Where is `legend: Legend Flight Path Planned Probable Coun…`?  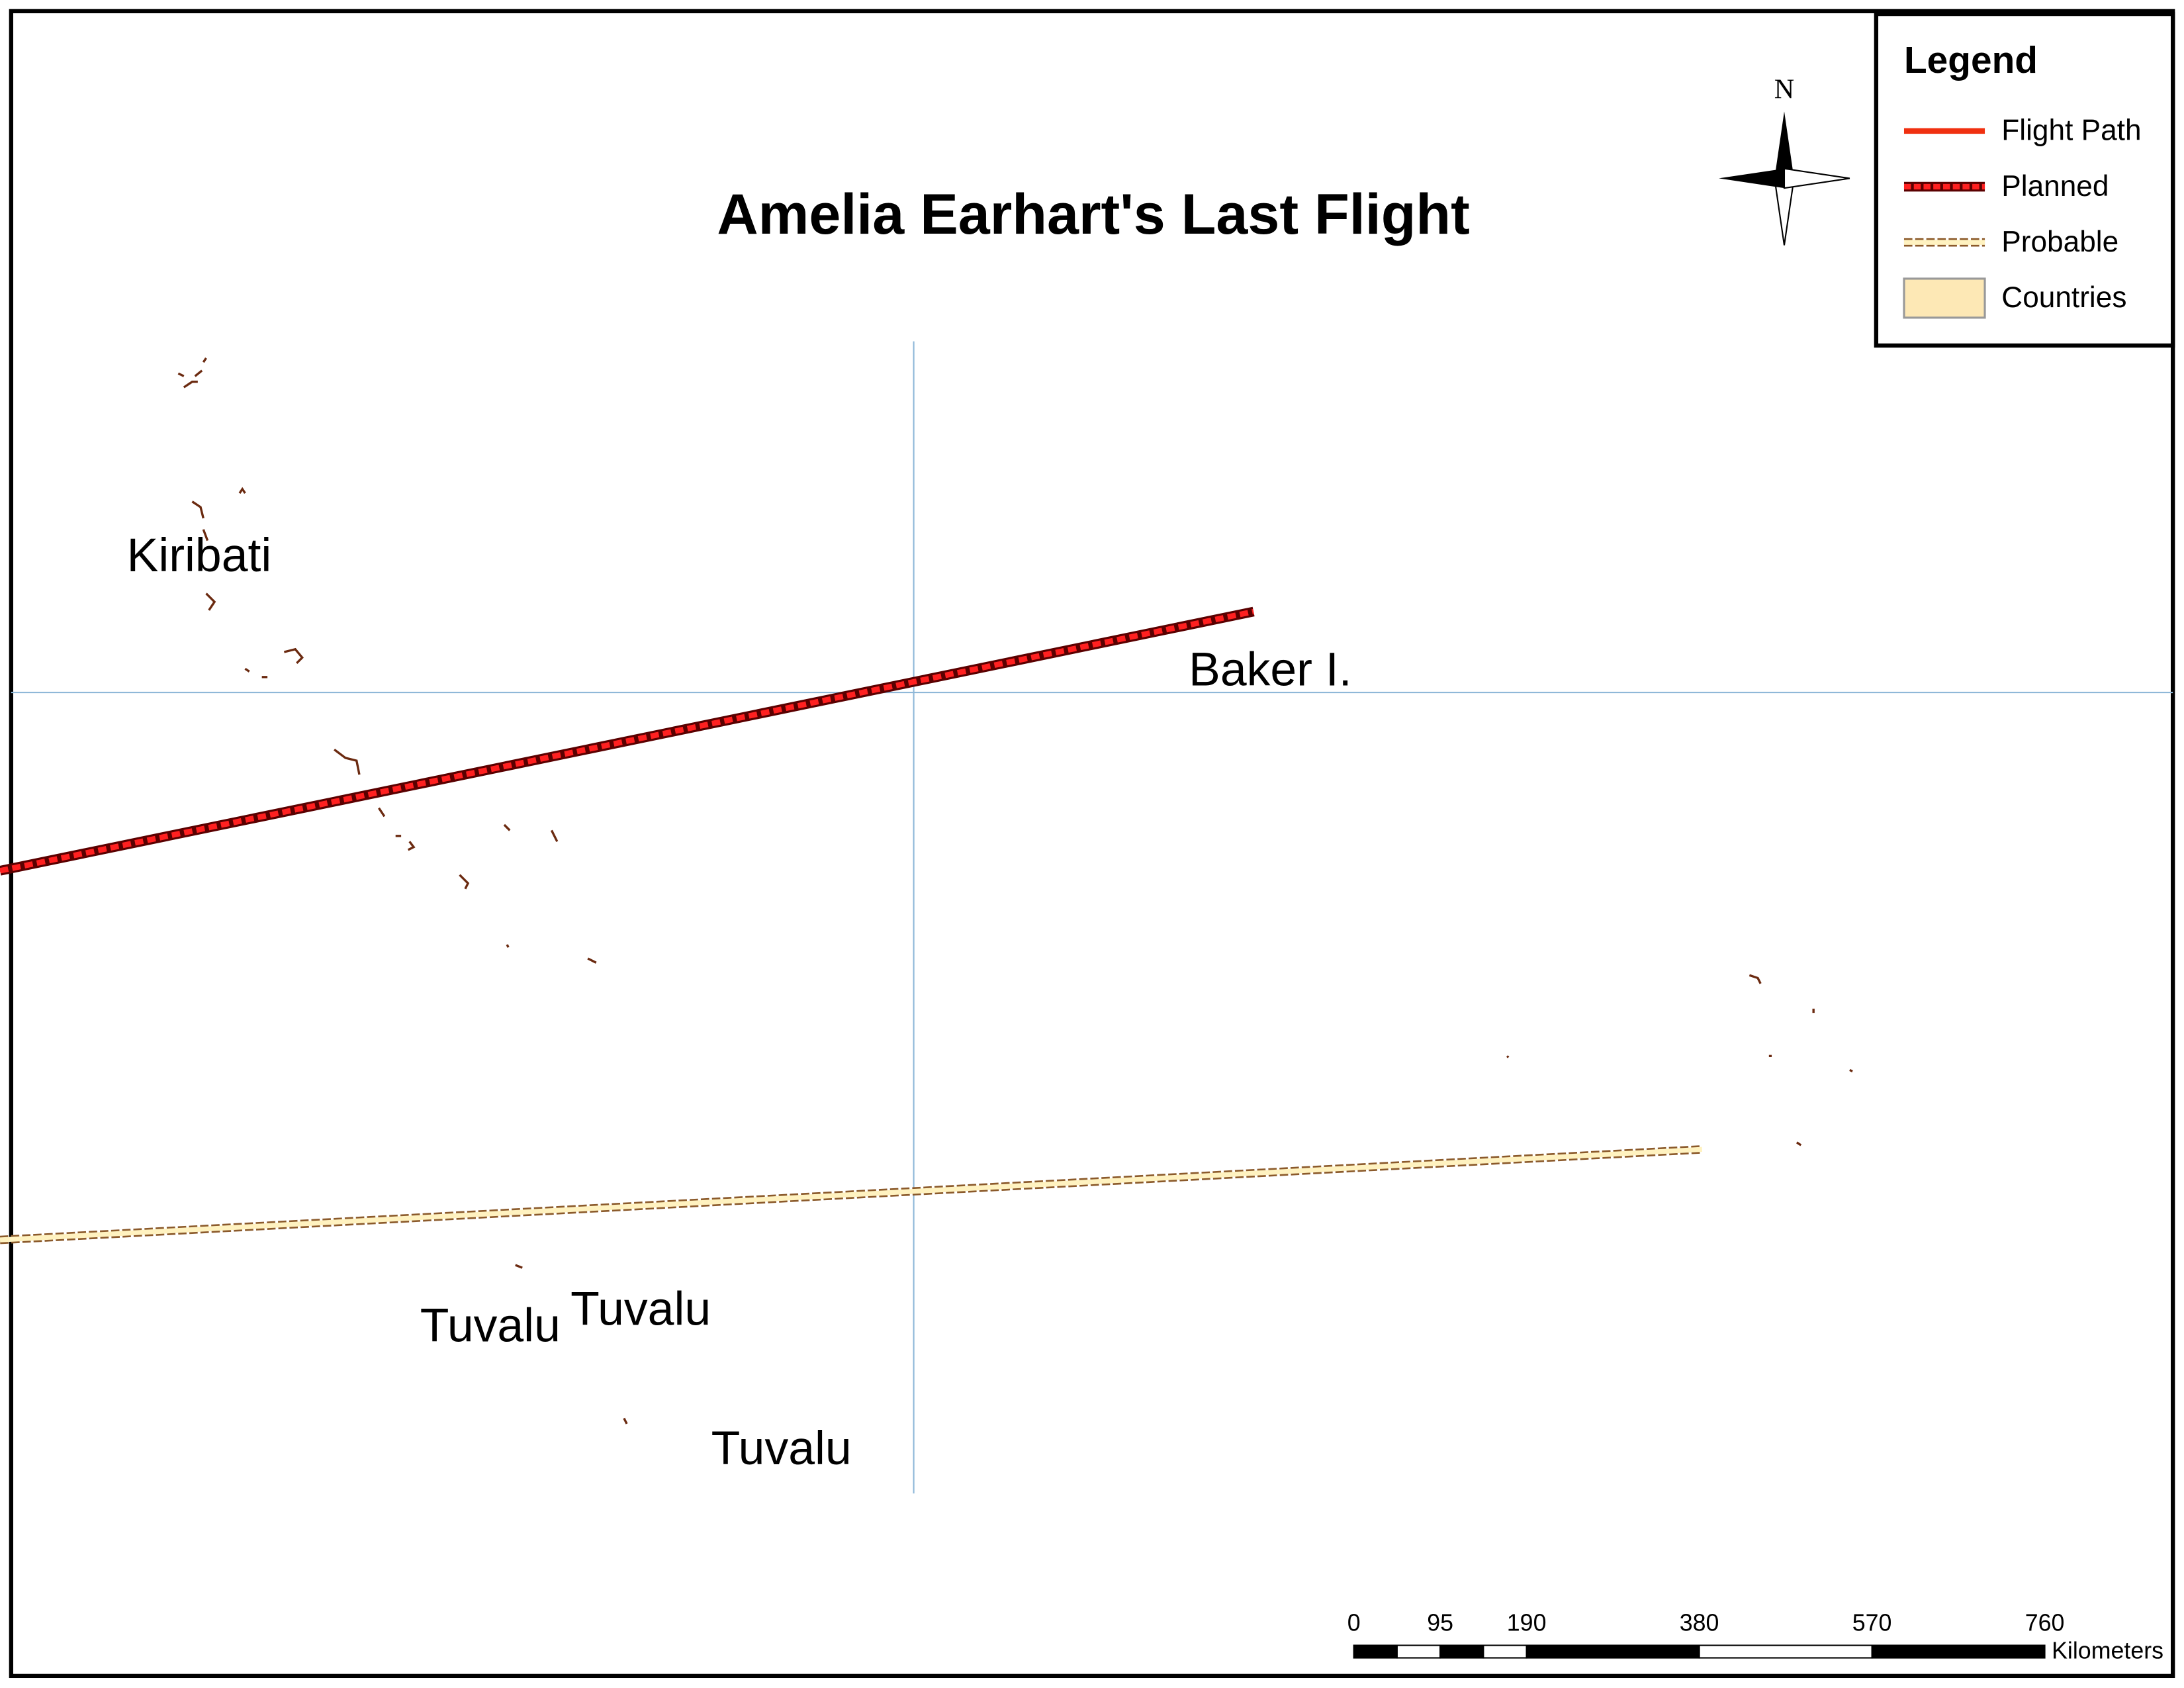
legend: Legend Flight Path Planned Probable Coun… is located at coordinates (2025, 179).